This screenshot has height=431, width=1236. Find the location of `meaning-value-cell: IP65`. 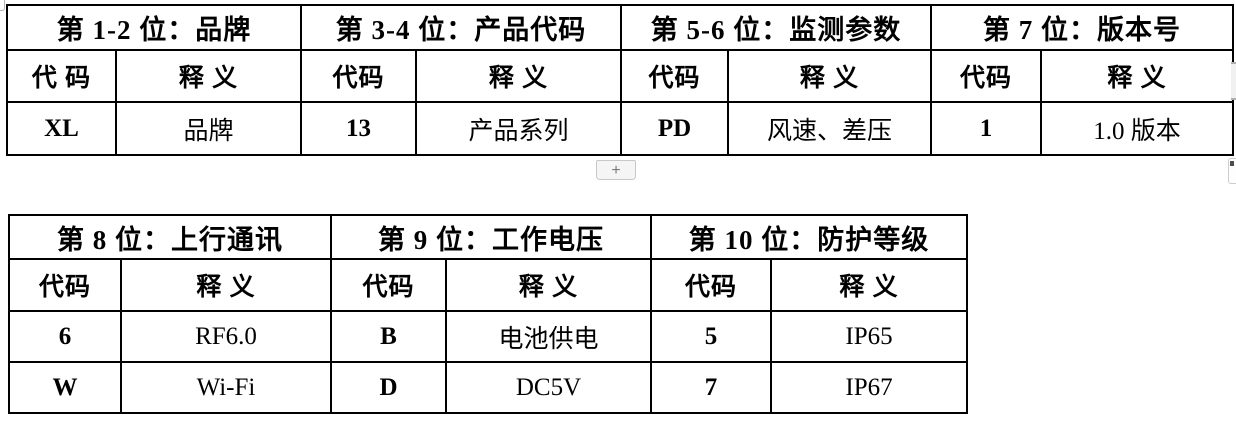

meaning-value-cell: IP65 is located at coordinates (869, 336).